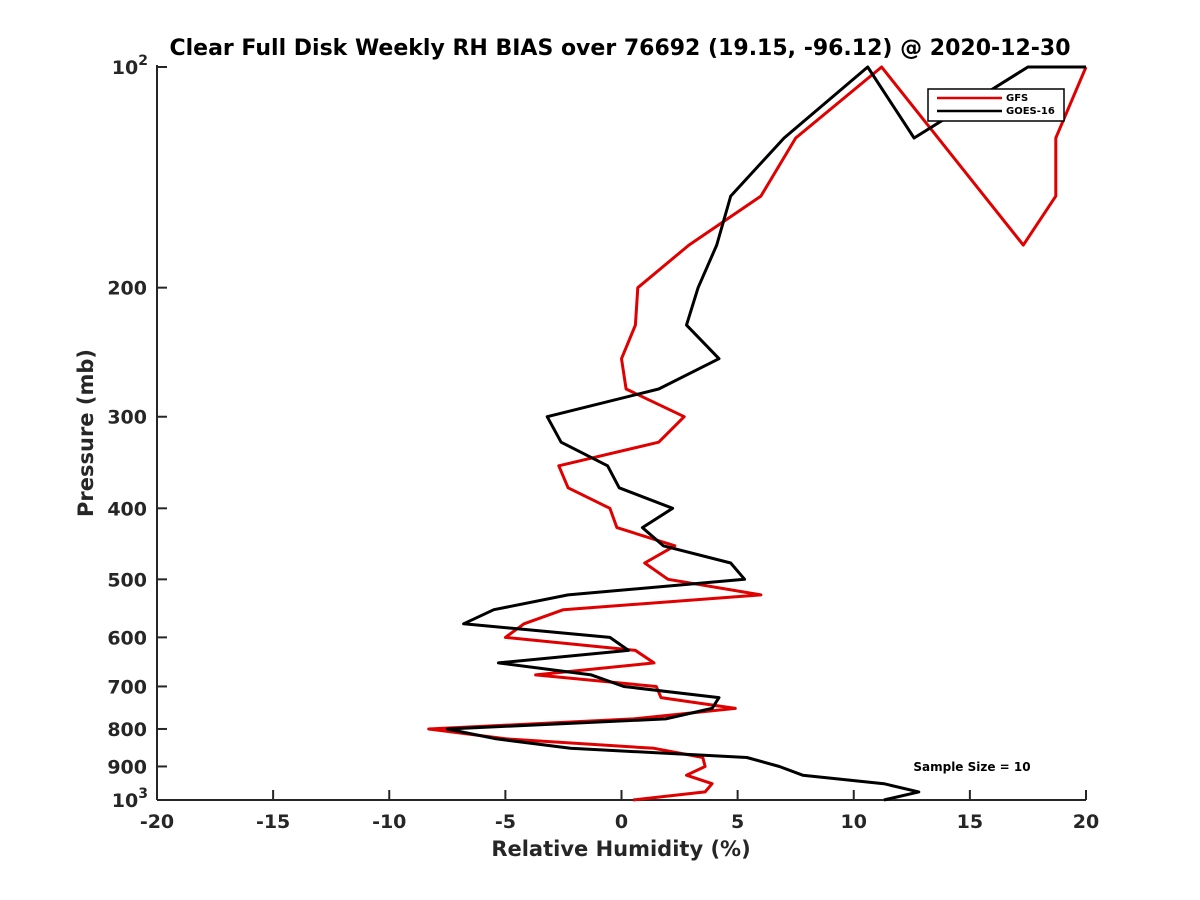 The height and width of the screenshot is (900, 1200). Describe the element at coordinates (130, 799) in the screenshot. I see `y-tick-label-bottom: 103` at that location.